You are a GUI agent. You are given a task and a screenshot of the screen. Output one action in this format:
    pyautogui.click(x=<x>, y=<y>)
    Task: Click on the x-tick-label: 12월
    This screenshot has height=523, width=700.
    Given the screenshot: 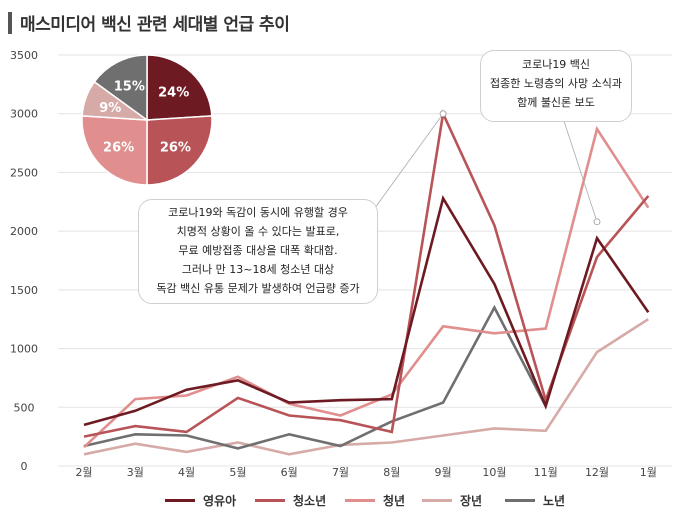 What is the action you would take?
    pyautogui.click(x=597, y=472)
    